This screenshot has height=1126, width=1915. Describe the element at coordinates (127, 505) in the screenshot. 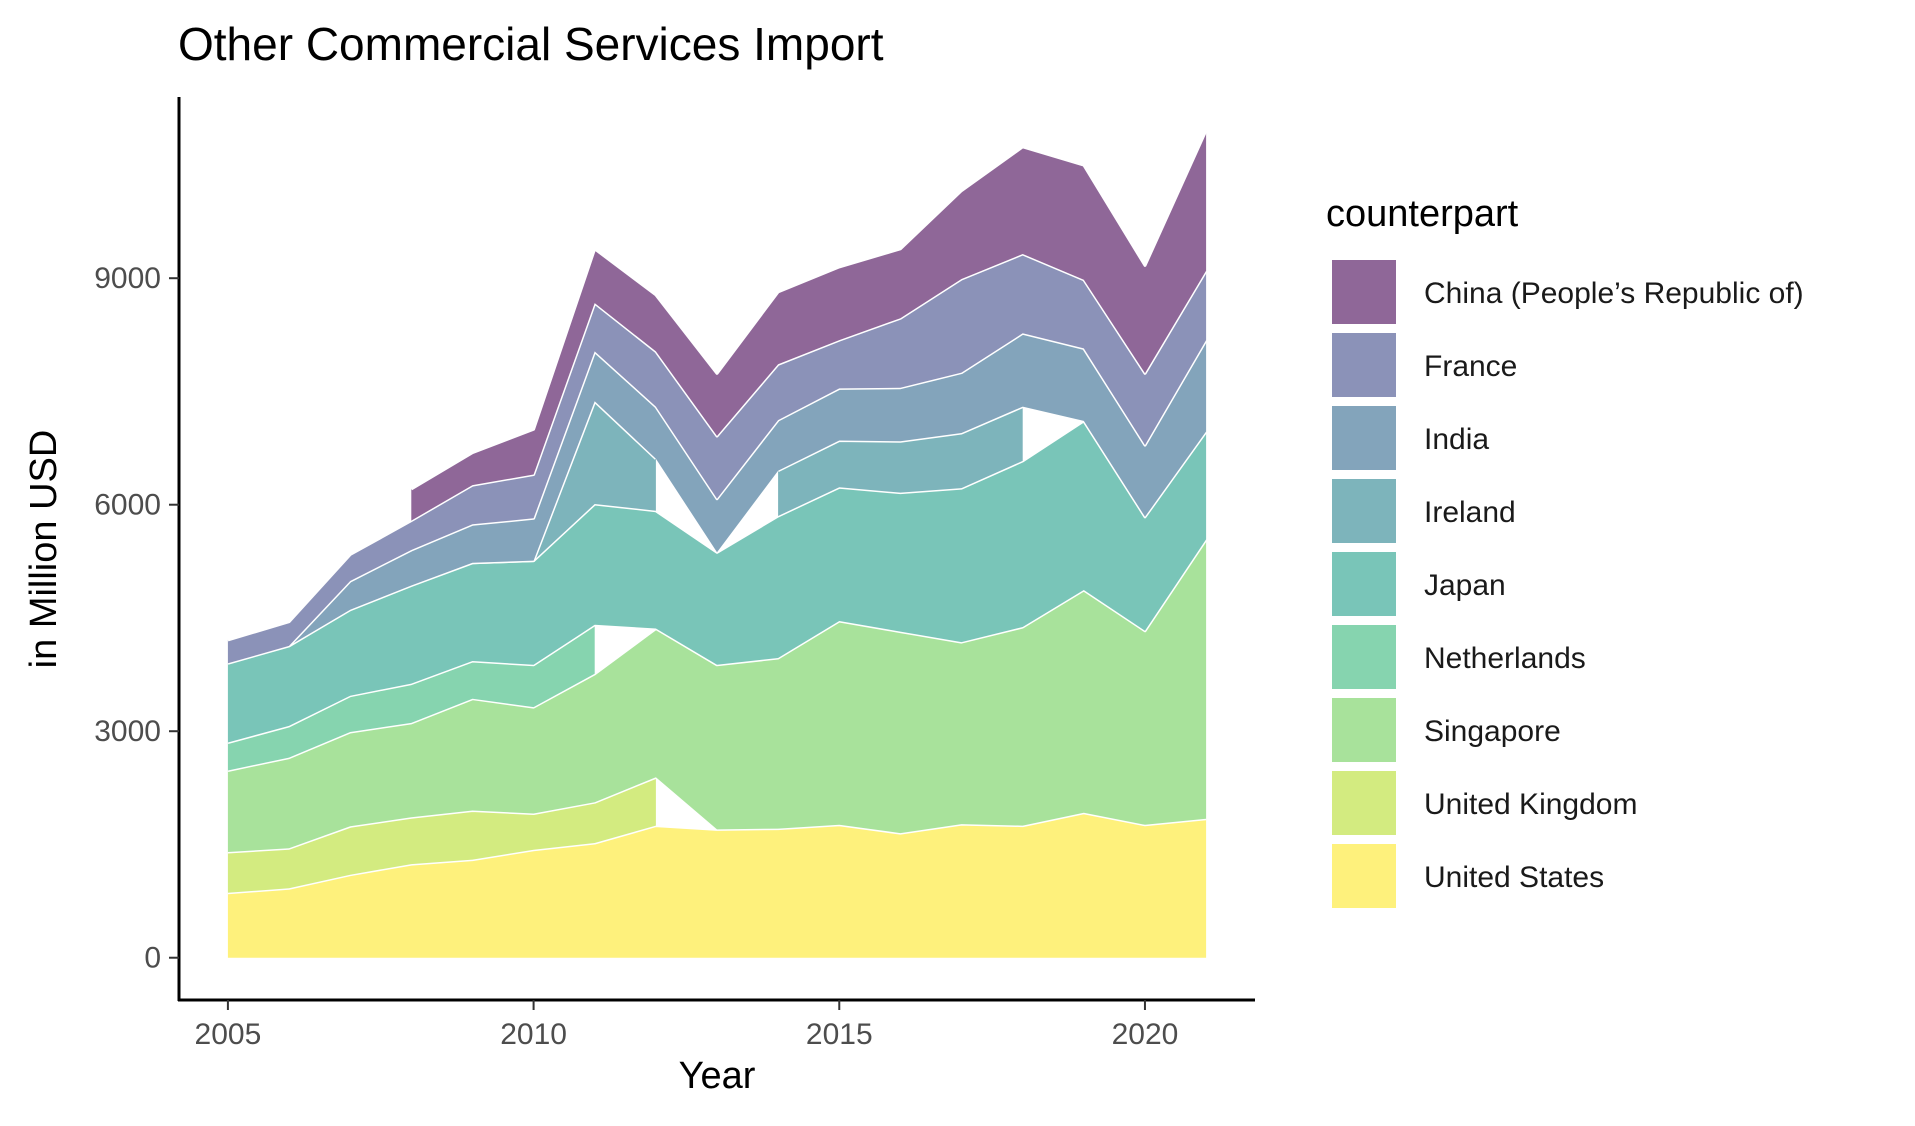

I see `y-tick-label: 6000` at that location.